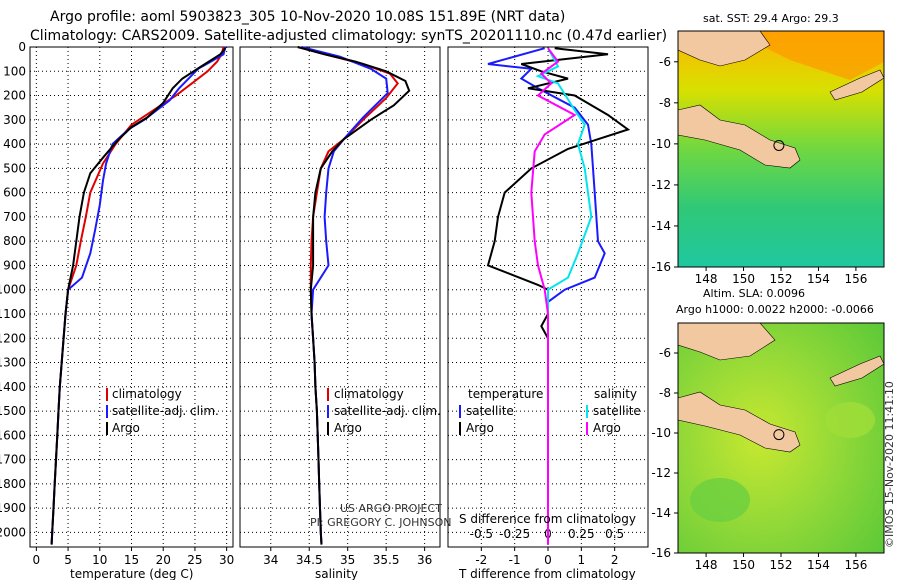 The height and width of the screenshot is (580, 900). What do you see at coordinates (607, 428) in the screenshot?
I see `legend-s-argo: Argo` at bounding box center [607, 428].